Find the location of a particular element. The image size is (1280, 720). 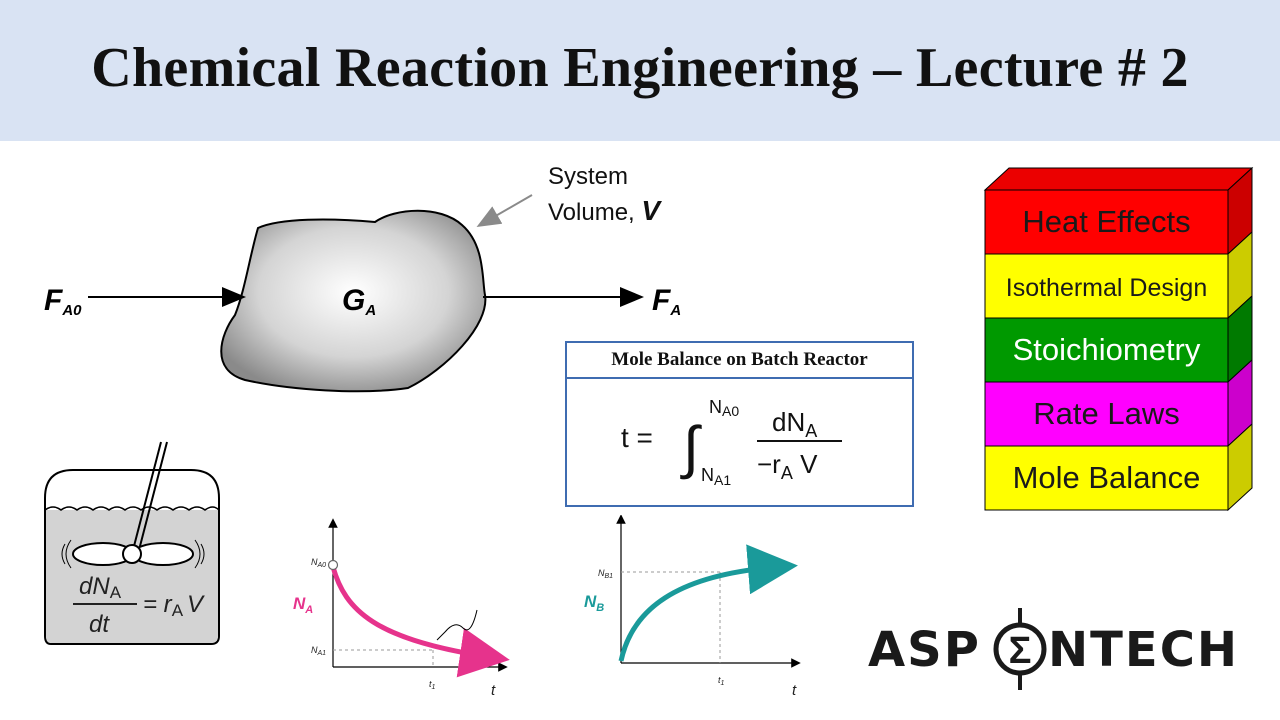

stack-layer-label-mole-balance: Mole Balance is located at coordinates (1107, 477).